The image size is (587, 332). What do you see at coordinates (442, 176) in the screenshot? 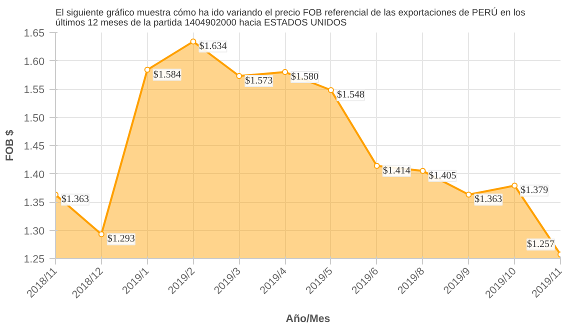
I see `data-label: $1.405` at bounding box center [442, 176].